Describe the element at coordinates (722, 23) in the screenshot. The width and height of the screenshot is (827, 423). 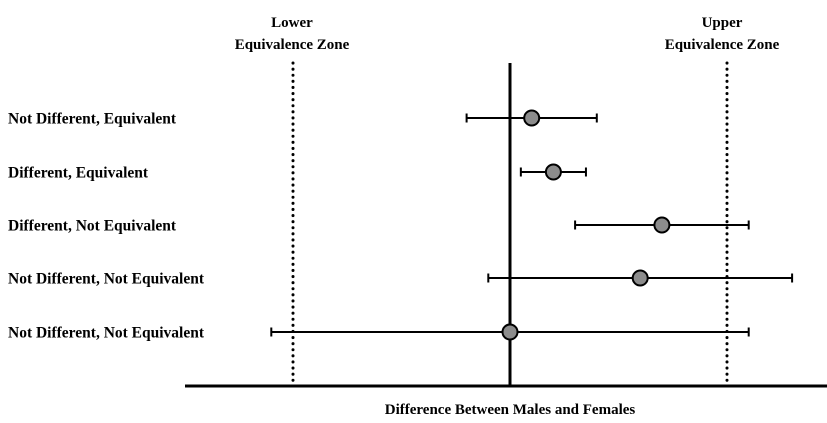
I see `upper-zone-label-line1: Upper` at that location.